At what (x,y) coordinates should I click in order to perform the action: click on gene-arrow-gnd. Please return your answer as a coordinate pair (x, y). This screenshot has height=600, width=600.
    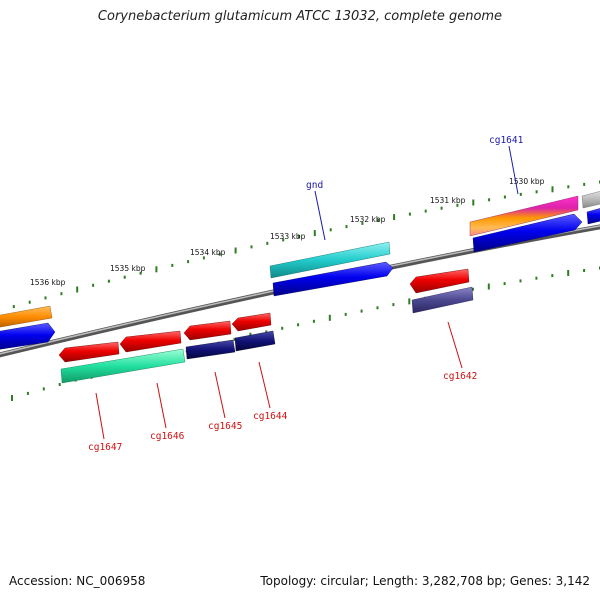
    Looking at the image, I should click on (333, 279).